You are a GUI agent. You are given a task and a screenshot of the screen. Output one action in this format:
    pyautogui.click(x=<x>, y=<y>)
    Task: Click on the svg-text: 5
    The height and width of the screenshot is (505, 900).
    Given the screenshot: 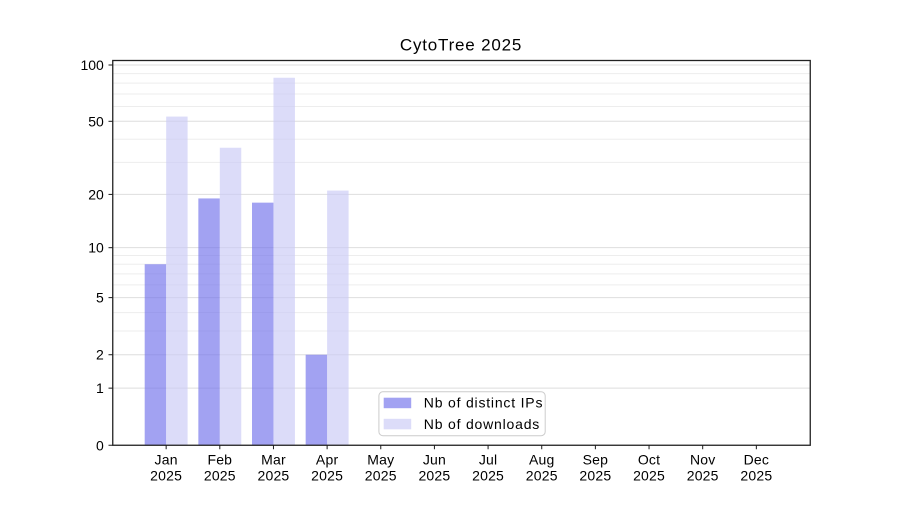 What is the action you would take?
    pyautogui.click(x=100, y=298)
    